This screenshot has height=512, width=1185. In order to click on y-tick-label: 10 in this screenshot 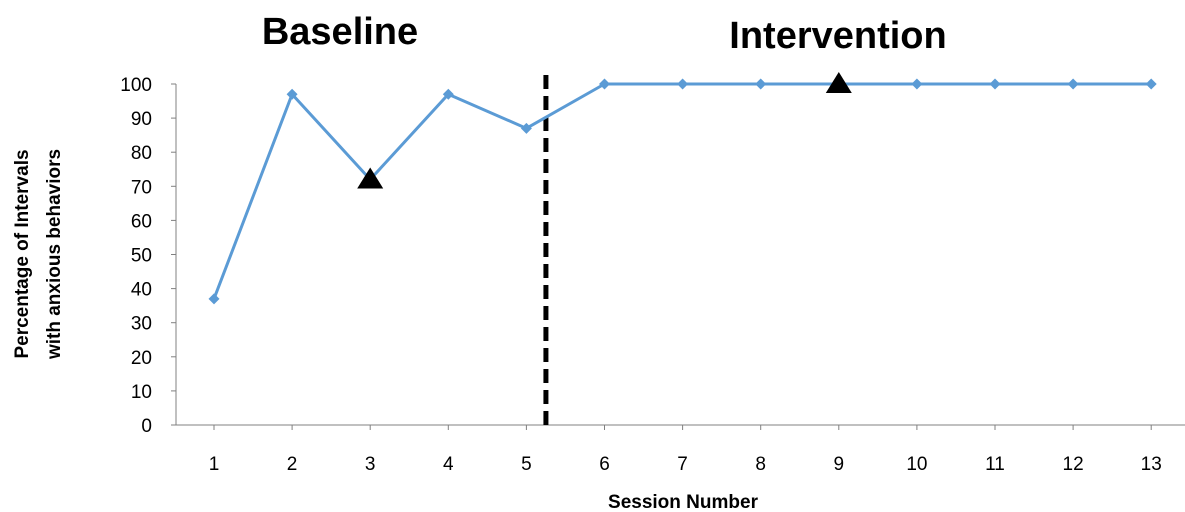, I will do `click(141, 392)`.